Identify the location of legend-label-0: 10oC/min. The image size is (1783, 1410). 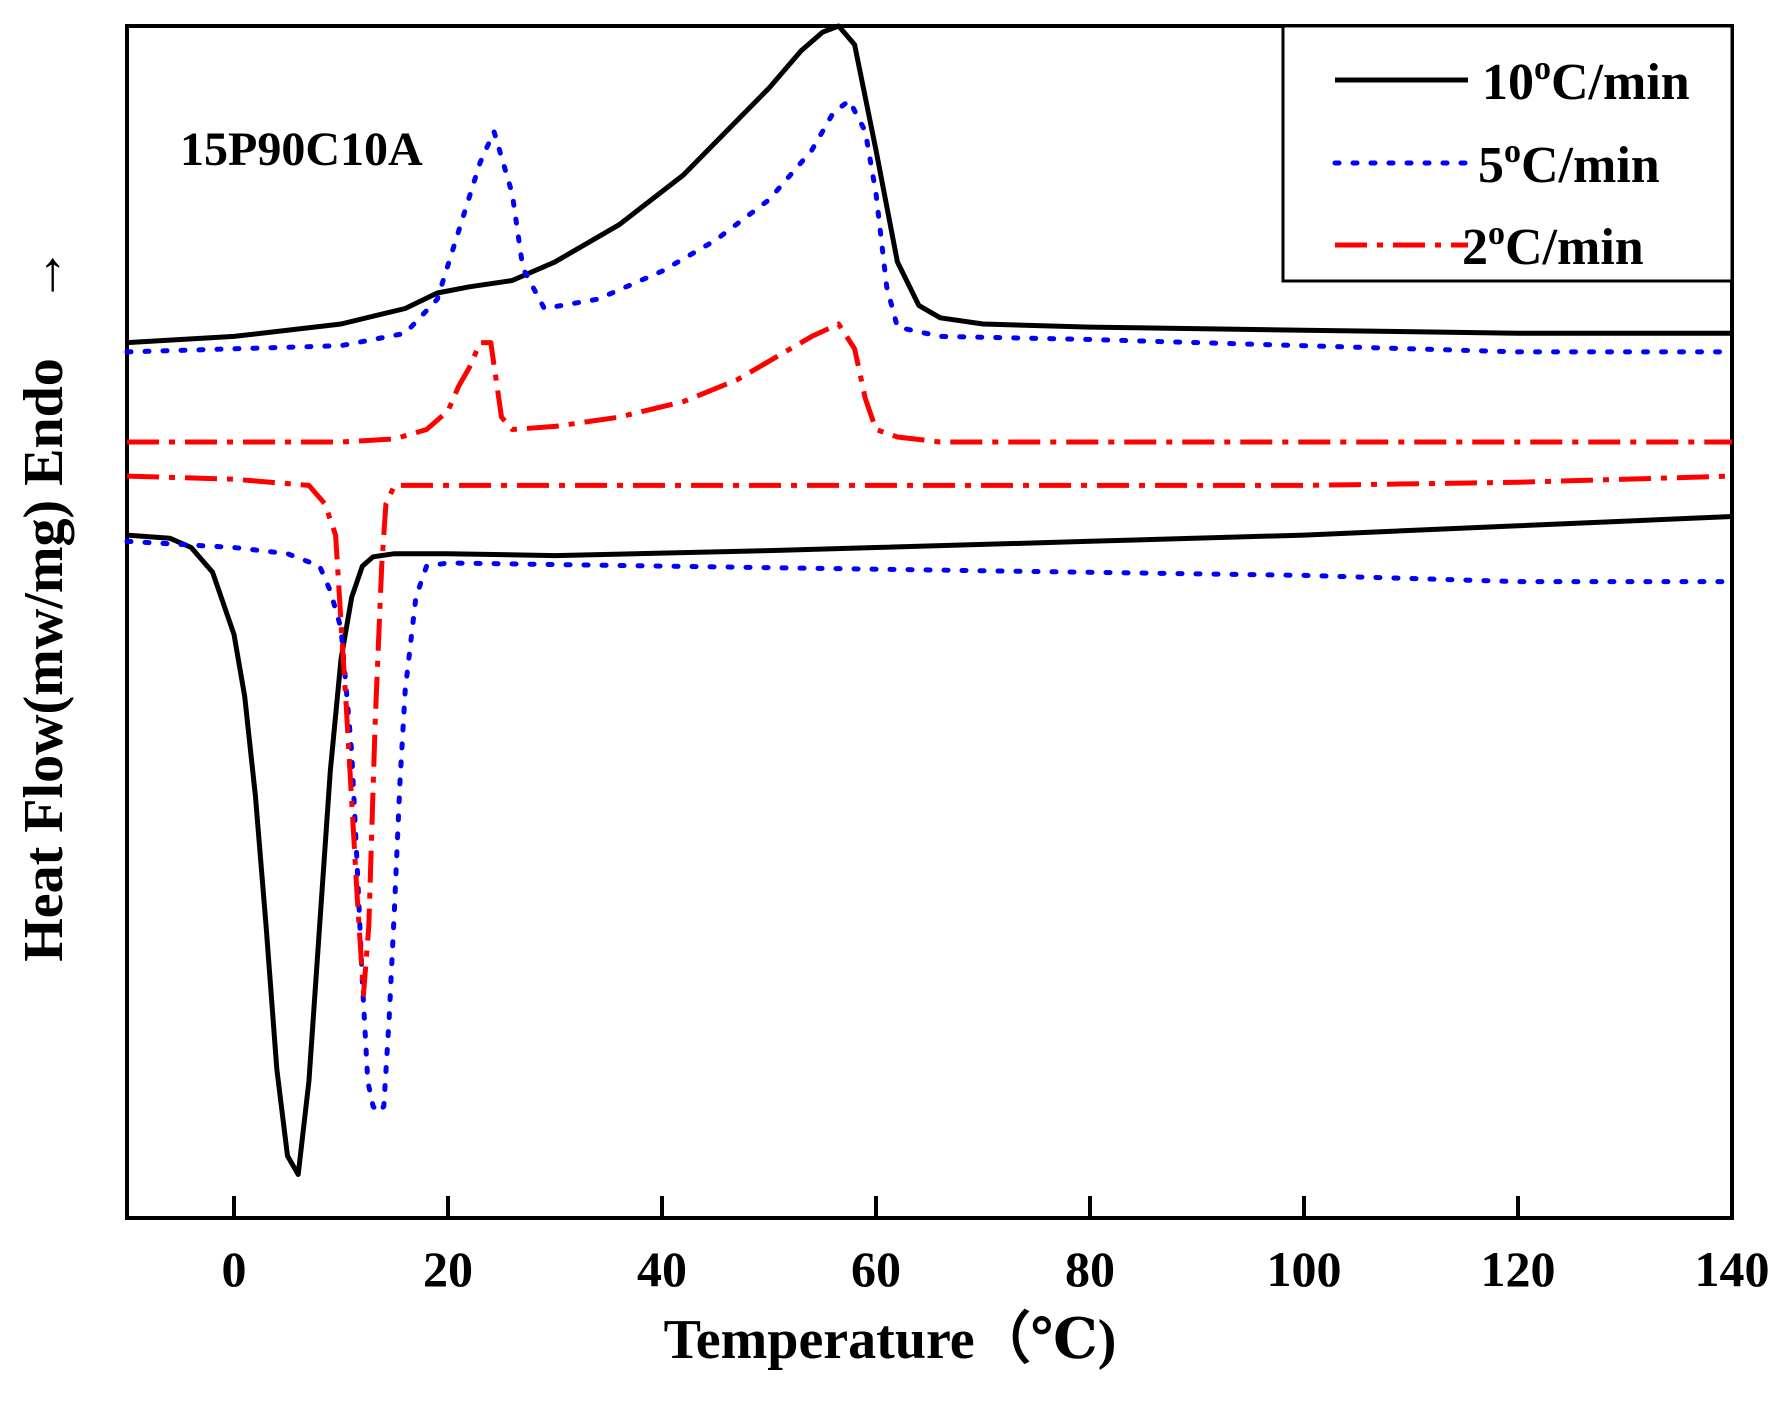
(1586, 80).